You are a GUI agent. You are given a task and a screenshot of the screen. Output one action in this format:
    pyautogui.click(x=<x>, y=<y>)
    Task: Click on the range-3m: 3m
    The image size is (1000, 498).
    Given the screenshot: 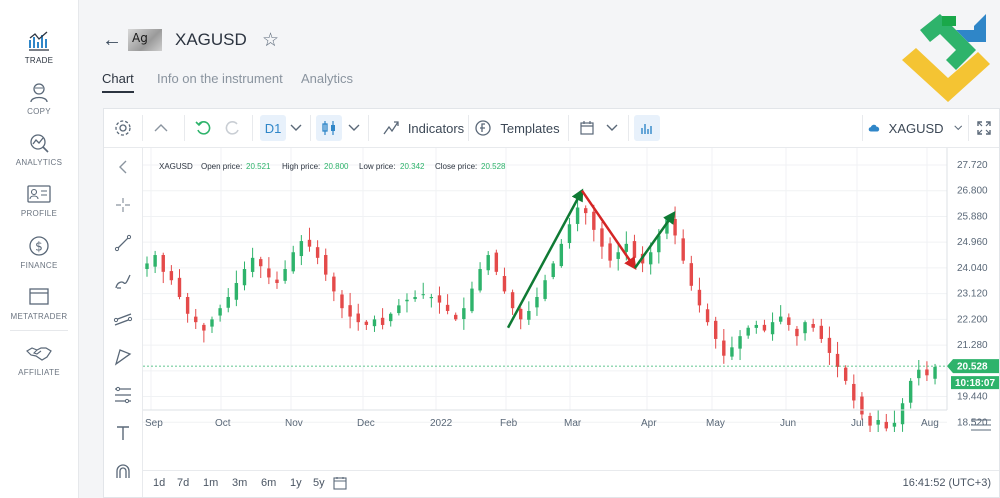 What is the action you would take?
    pyautogui.click(x=240, y=483)
    